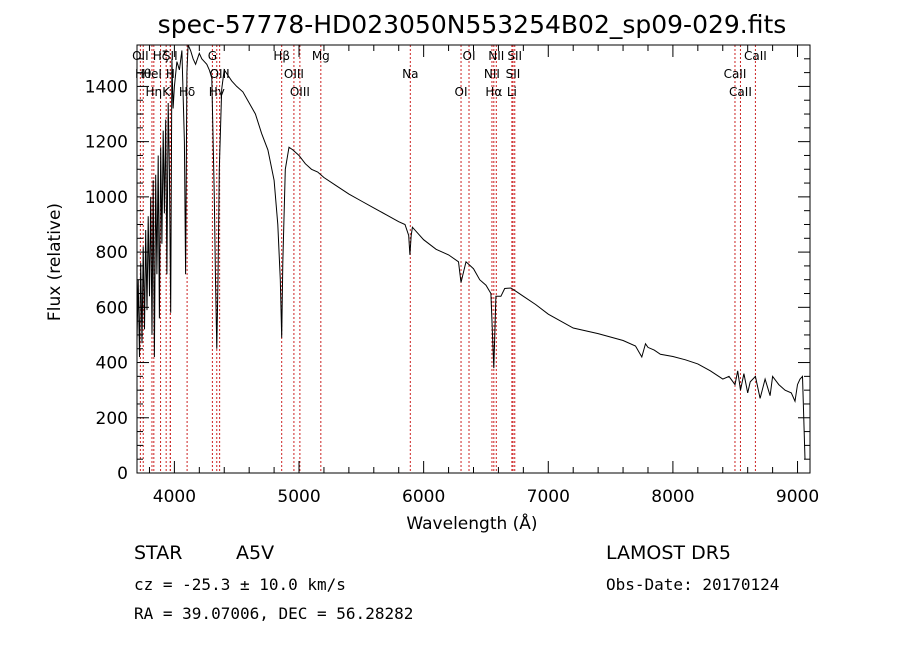 Image resolution: width=900 pixels, height=649 pixels. I want to click on obs-date: Obs-Date: 20170124, so click(692, 584).